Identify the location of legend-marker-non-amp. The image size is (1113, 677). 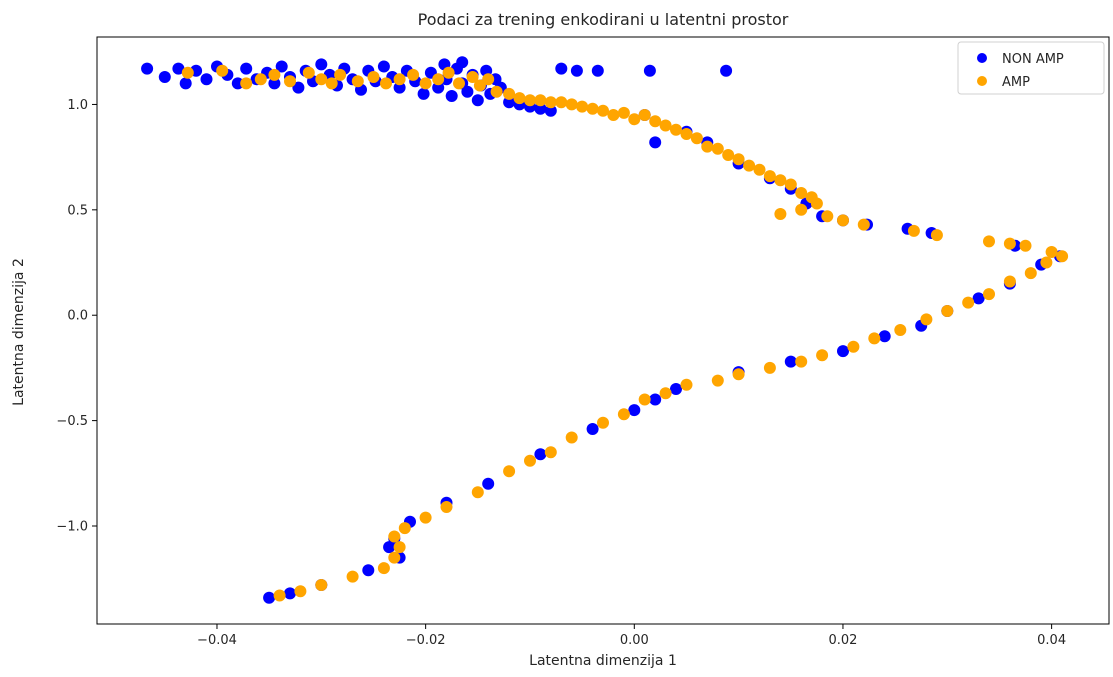
(982, 58).